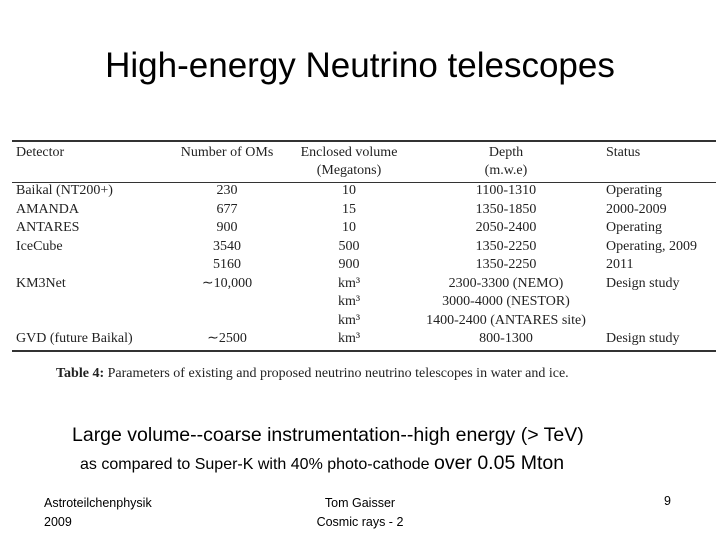 The width and height of the screenshot is (720, 540). Describe the element at coordinates (349, 246) in the screenshot. I see `cell-volume: 500` at that location.